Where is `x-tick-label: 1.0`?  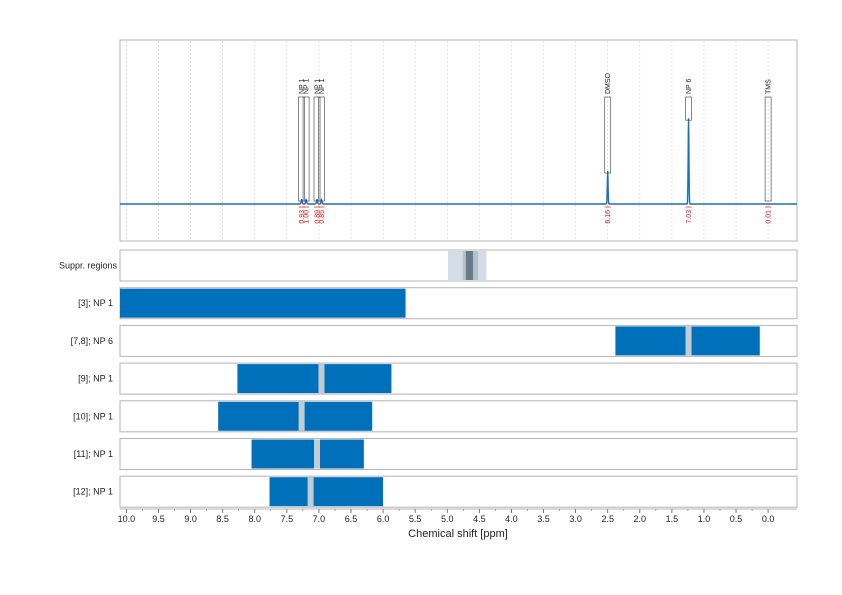
x-tick-label: 1.0 is located at coordinates (704, 519).